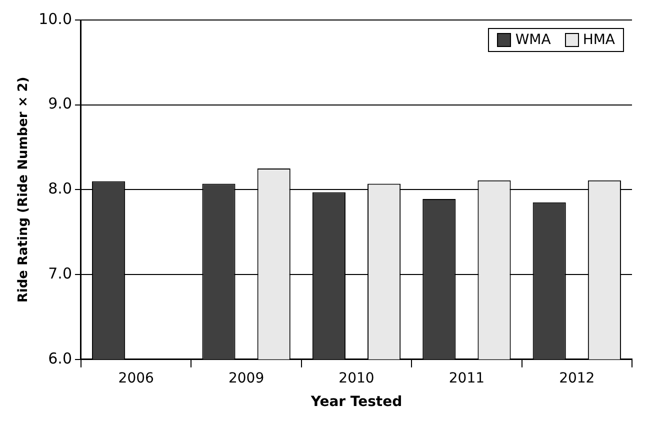 This screenshot has width=646, height=427. What do you see at coordinates (577, 378) in the screenshot?
I see `x-tick-label: 2012` at bounding box center [577, 378].